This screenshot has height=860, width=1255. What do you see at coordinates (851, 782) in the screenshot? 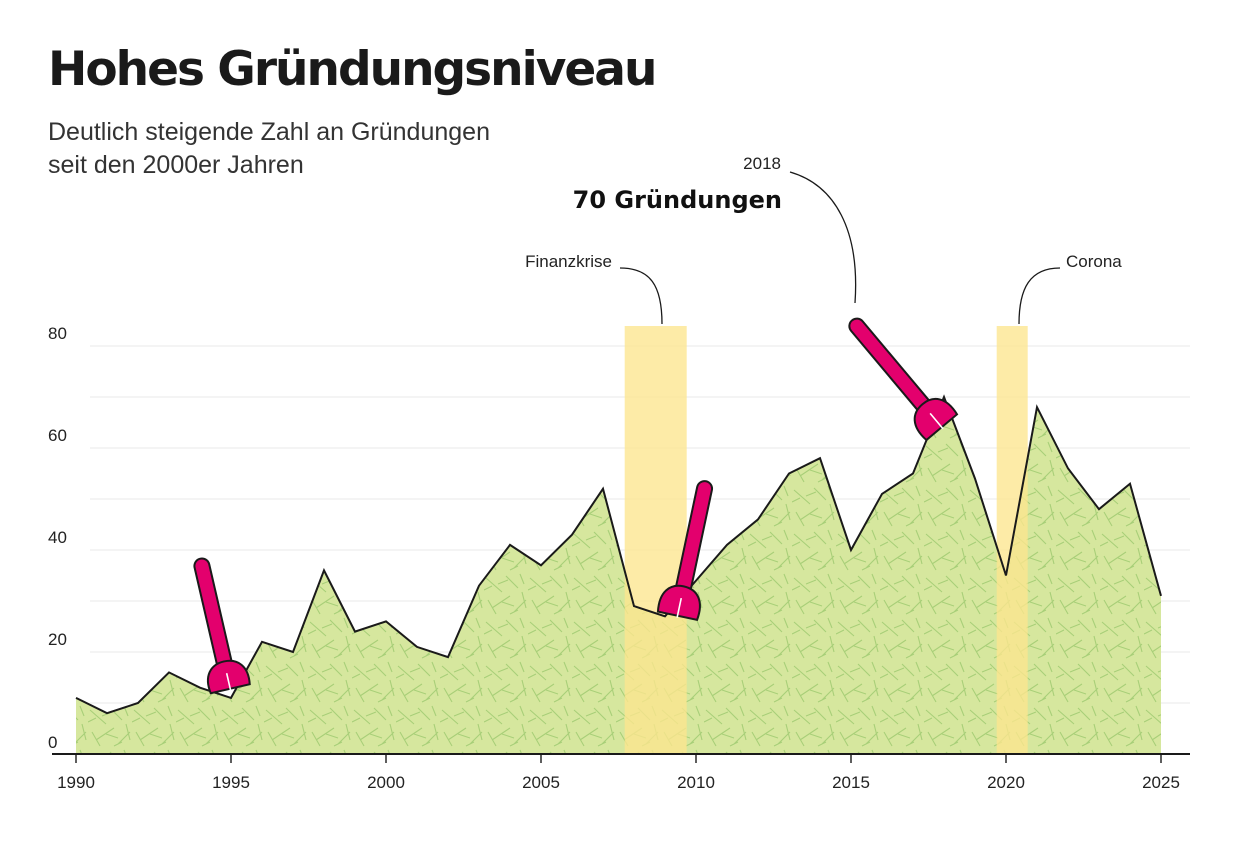
I see `x-tick-label: 2015` at bounding box center [851, 782].